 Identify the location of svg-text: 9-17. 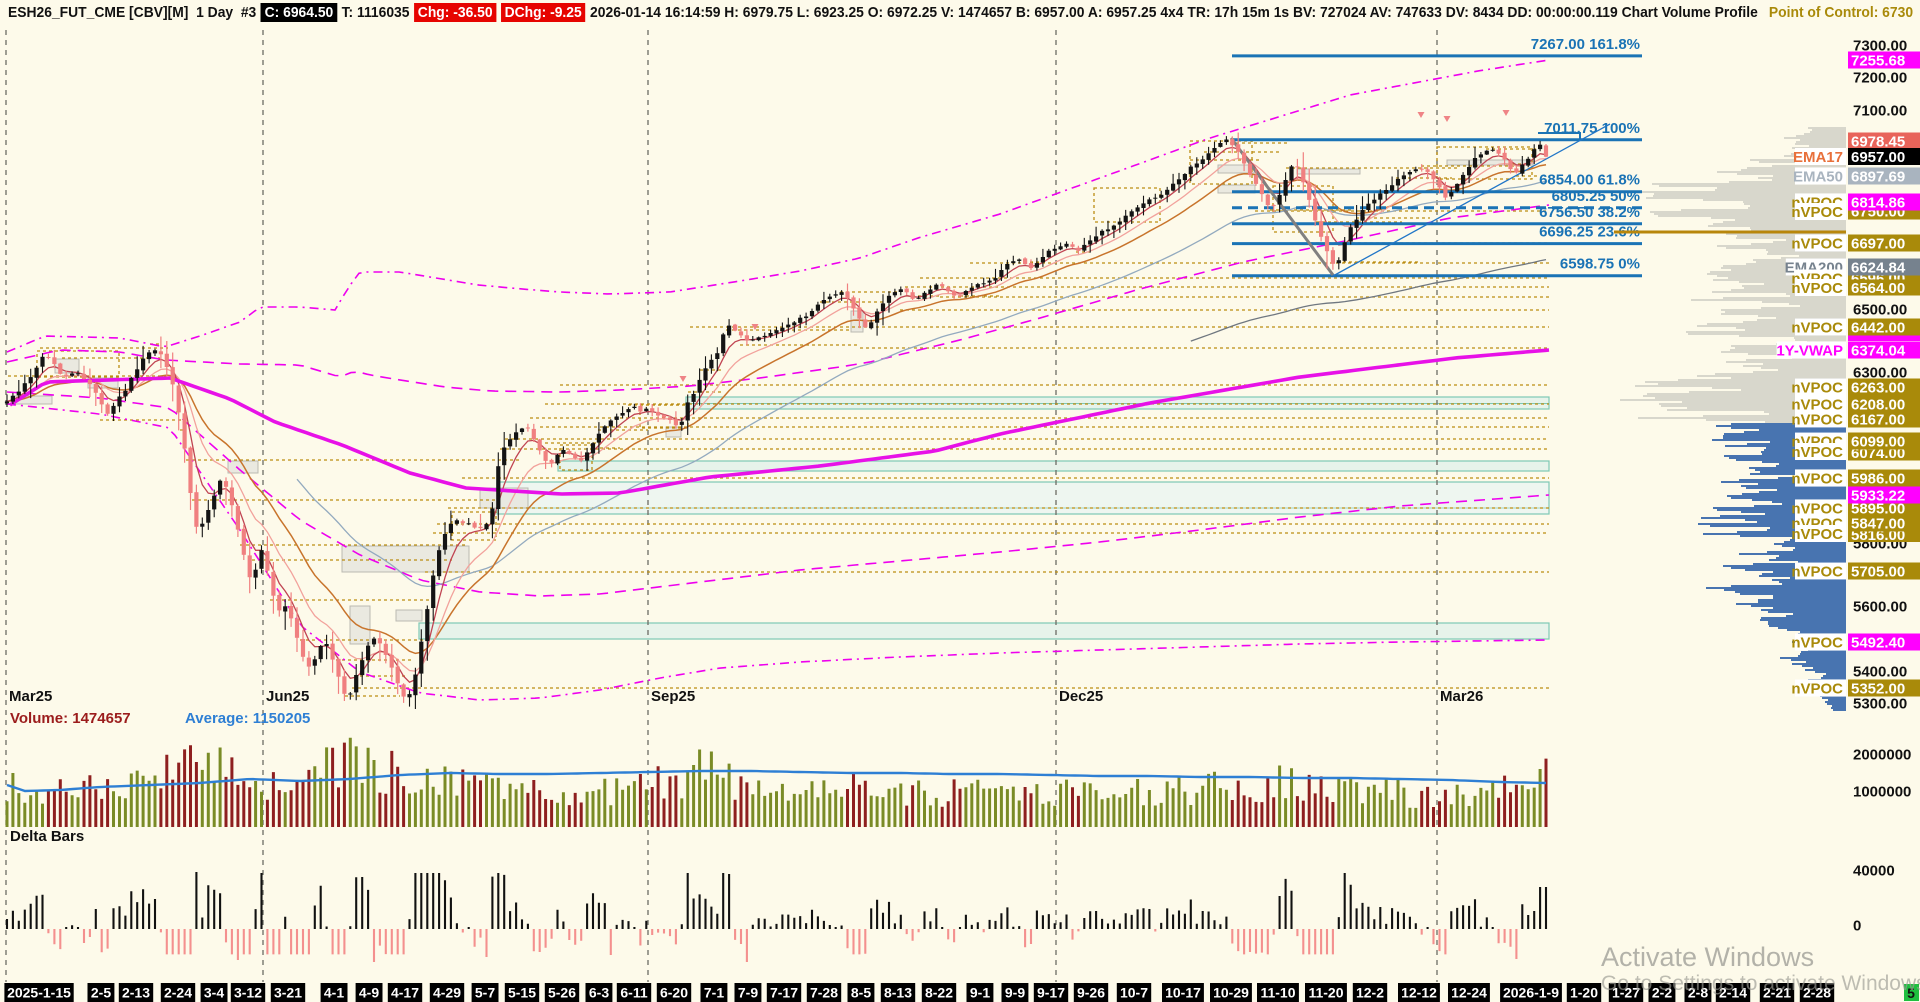
(1051, 993).